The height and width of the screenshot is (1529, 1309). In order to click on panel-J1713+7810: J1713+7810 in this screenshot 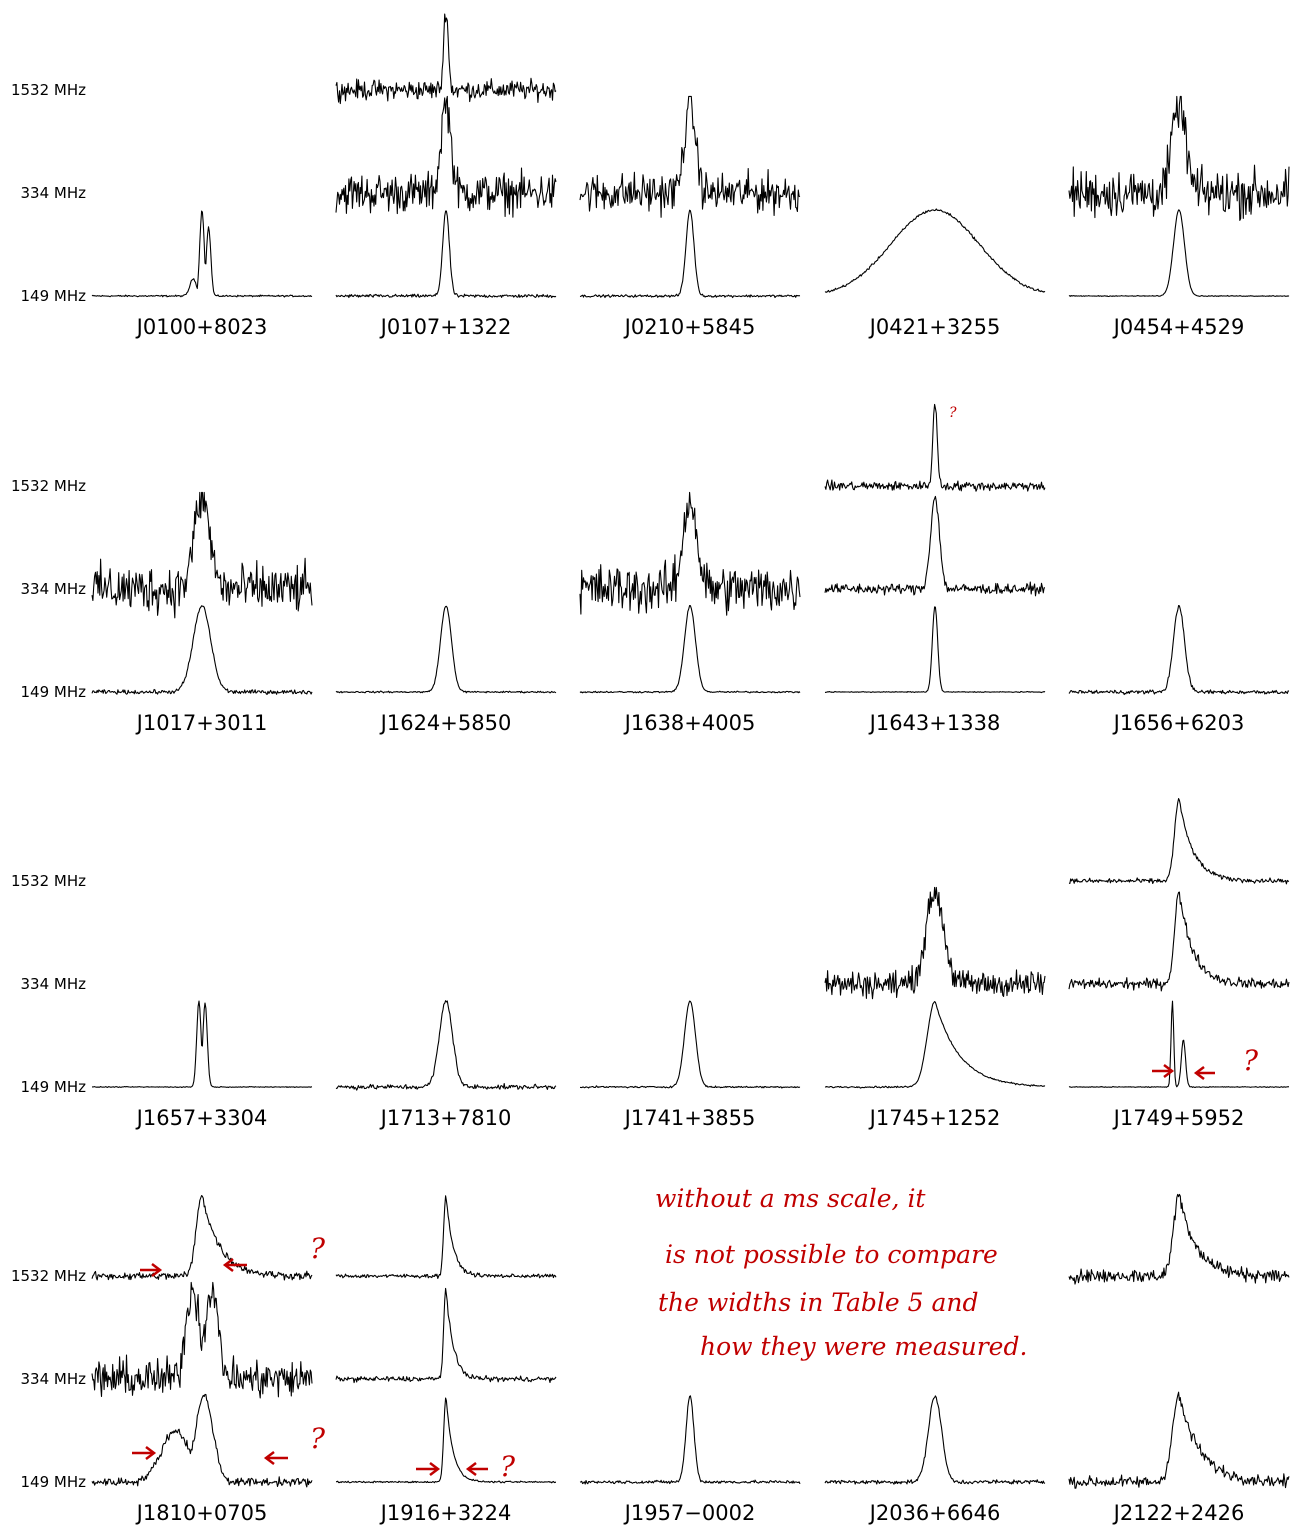, I will do `click(446, 1065)`.